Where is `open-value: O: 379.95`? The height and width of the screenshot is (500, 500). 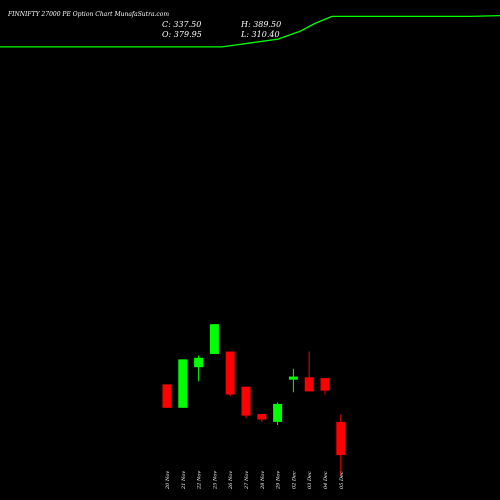
open-value: O: 379.95 is located at coordinates (182, 34).